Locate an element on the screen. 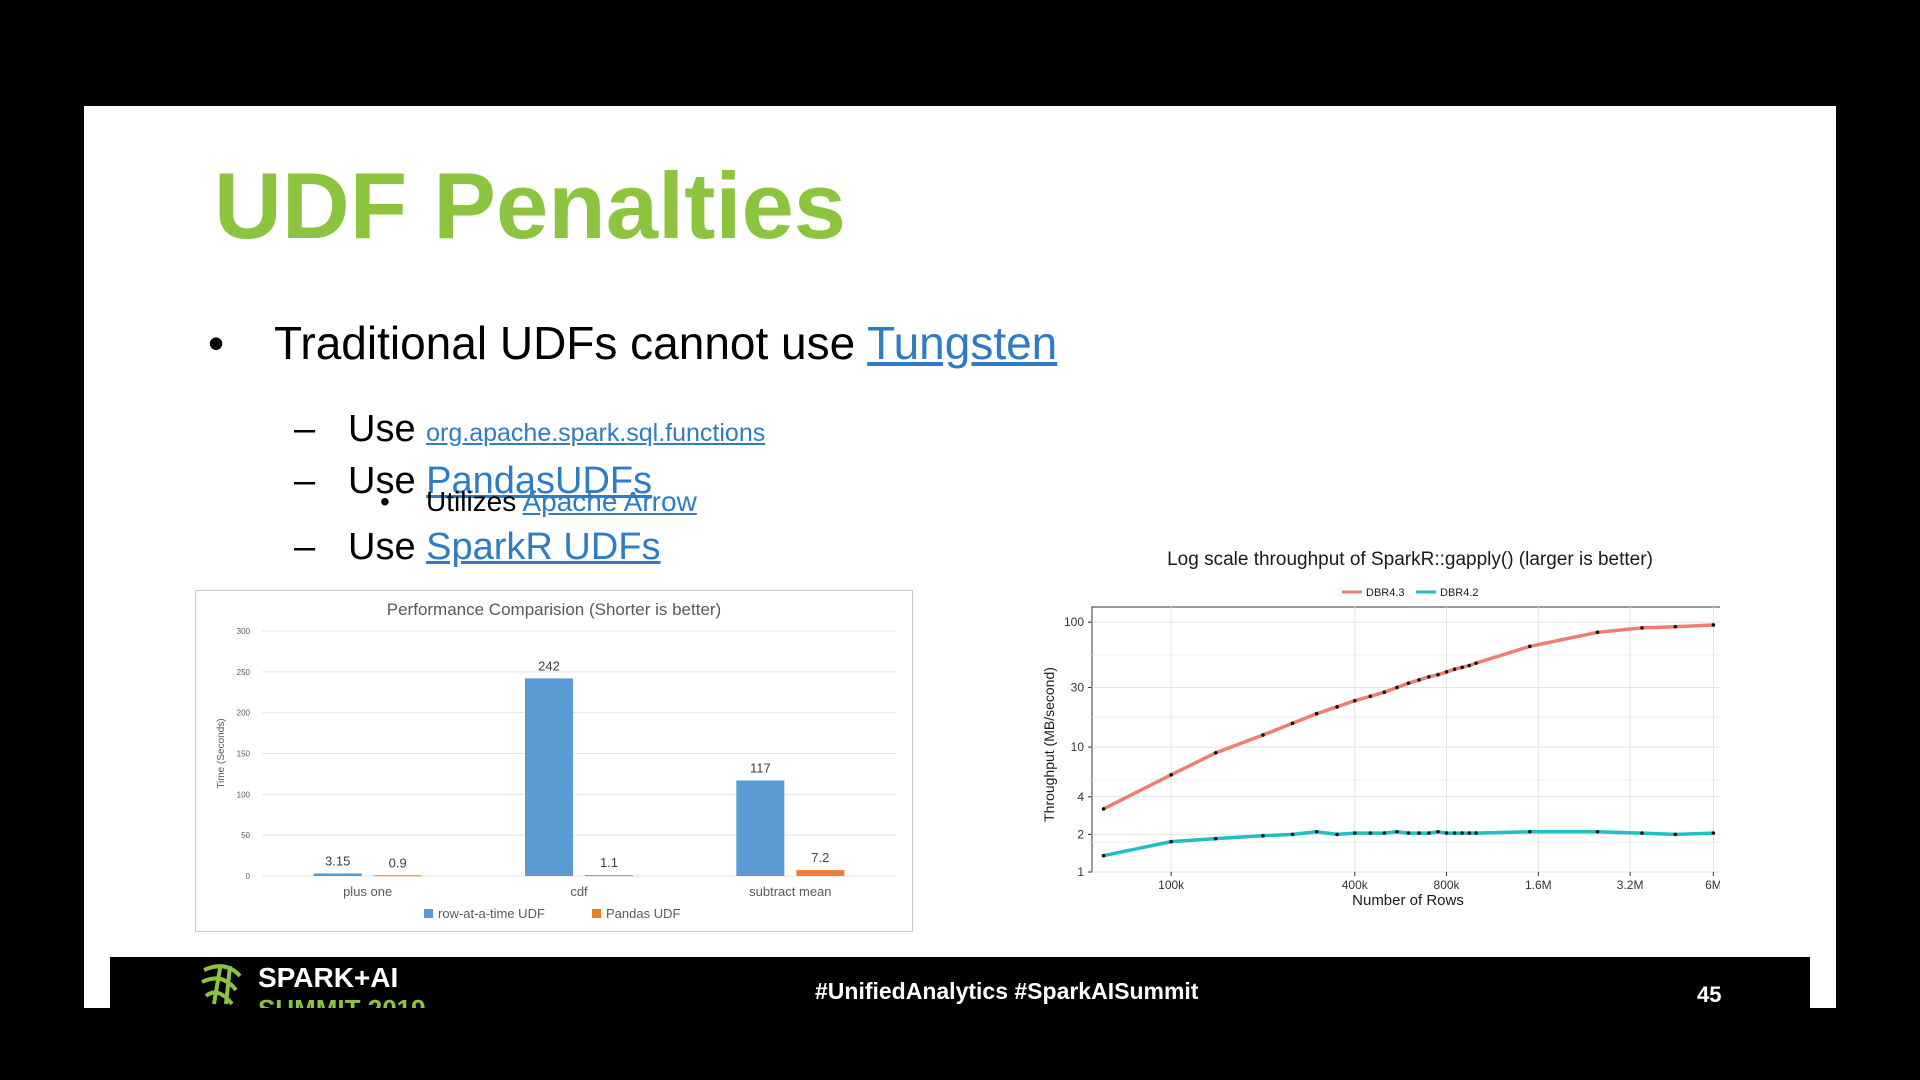 This screenshot has width=1920, height=1080. page-number: 45 is located at coordinates (1709, 994).